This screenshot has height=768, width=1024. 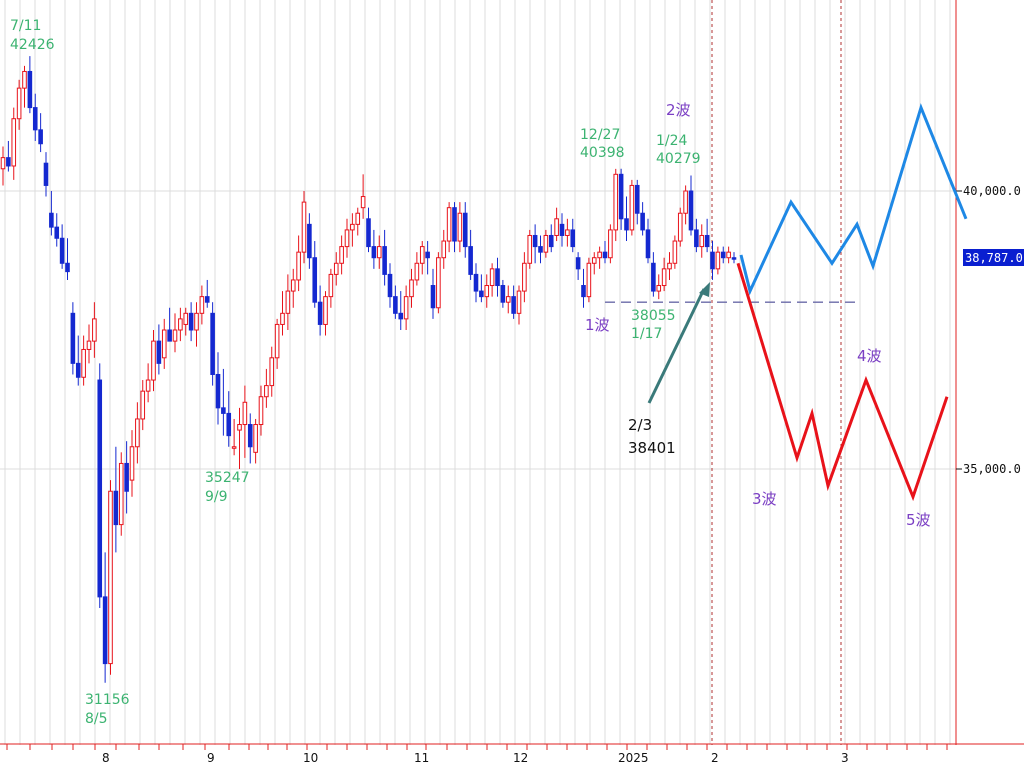 What do you see at coordinates (597, 325) in the screenshot?
I see `annotation-wave-1: 1波` at bounding box center [597, 325].